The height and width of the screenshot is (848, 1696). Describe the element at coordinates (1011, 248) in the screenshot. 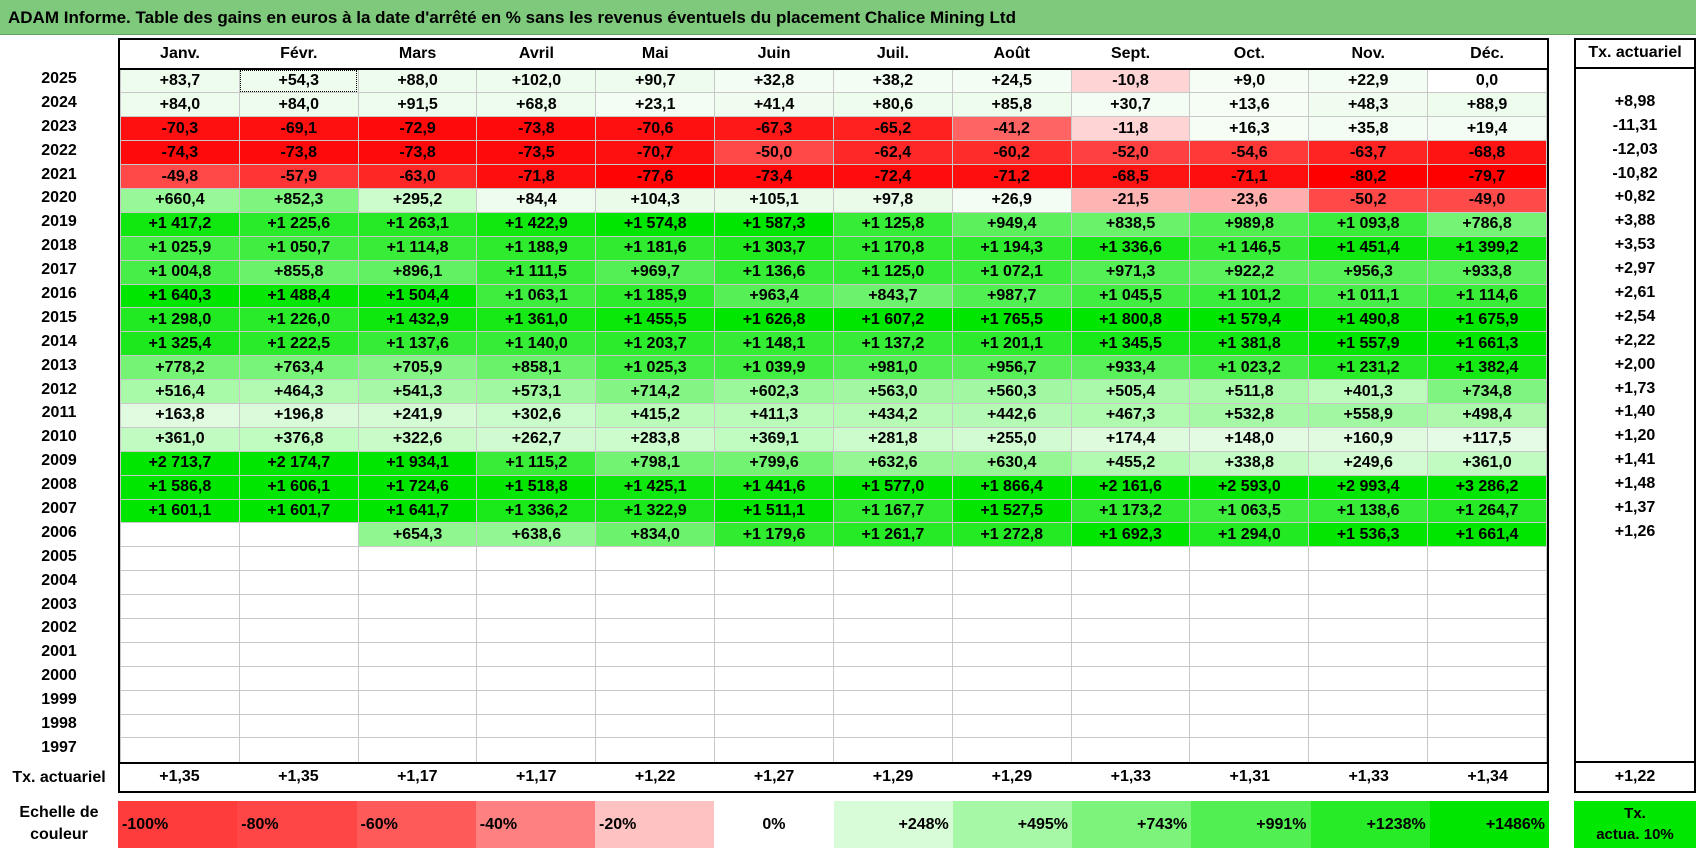

I see `gain-cell: +1 194,3` at that location.